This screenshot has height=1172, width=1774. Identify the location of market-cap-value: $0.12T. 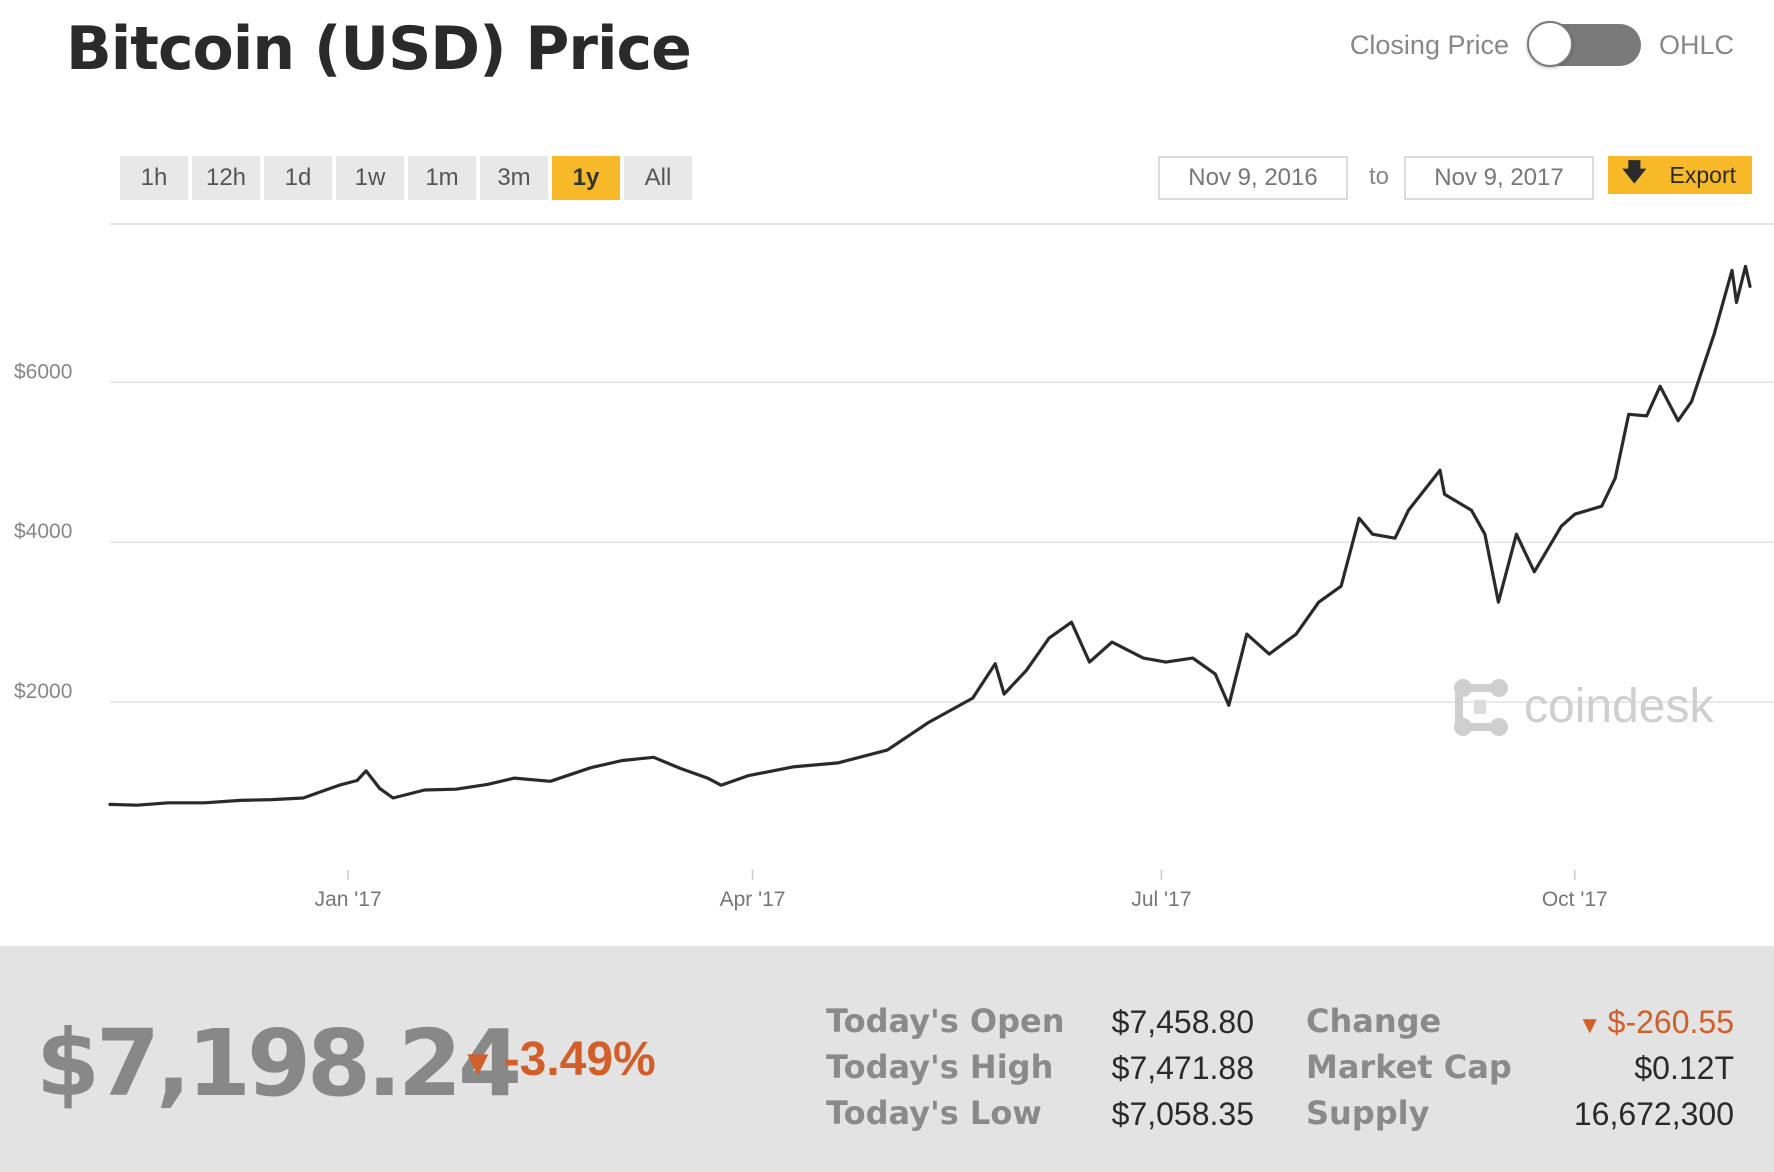
(1684, 1068).